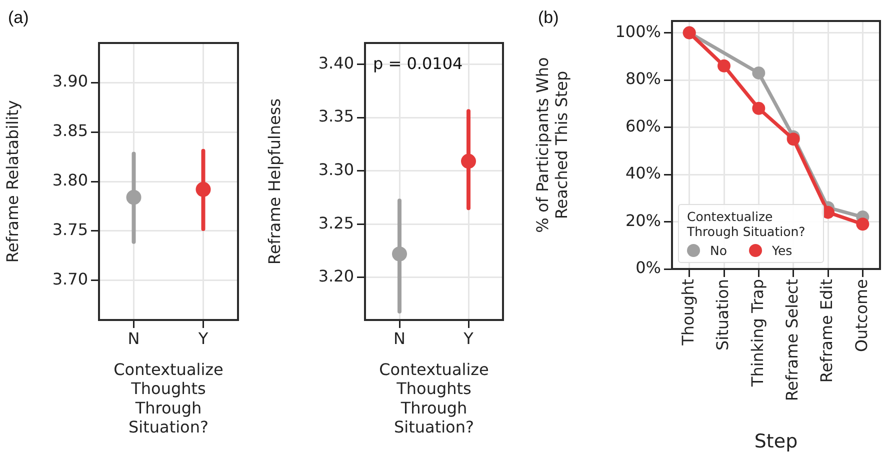 The width and height of the screenshot is (896, 458). I want to click on x-tick-label: Thinking Trap, so click(757, 333).